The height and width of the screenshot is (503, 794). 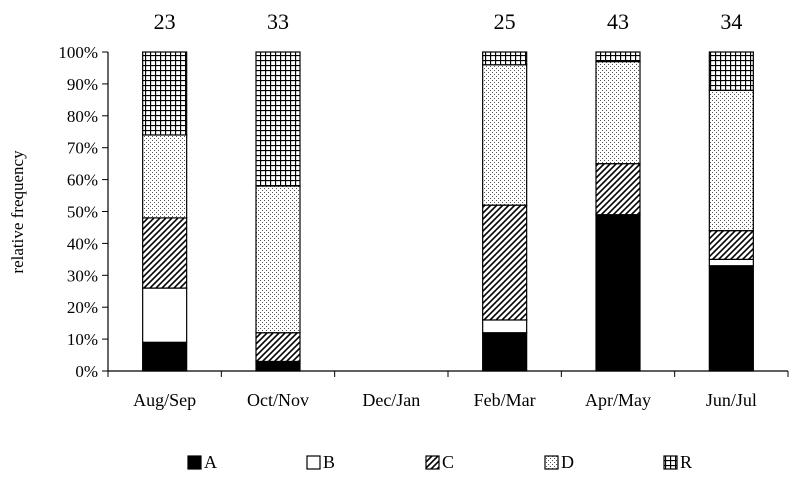 I want to click on y-tick-label: 20%, so click(x=82, y=307).